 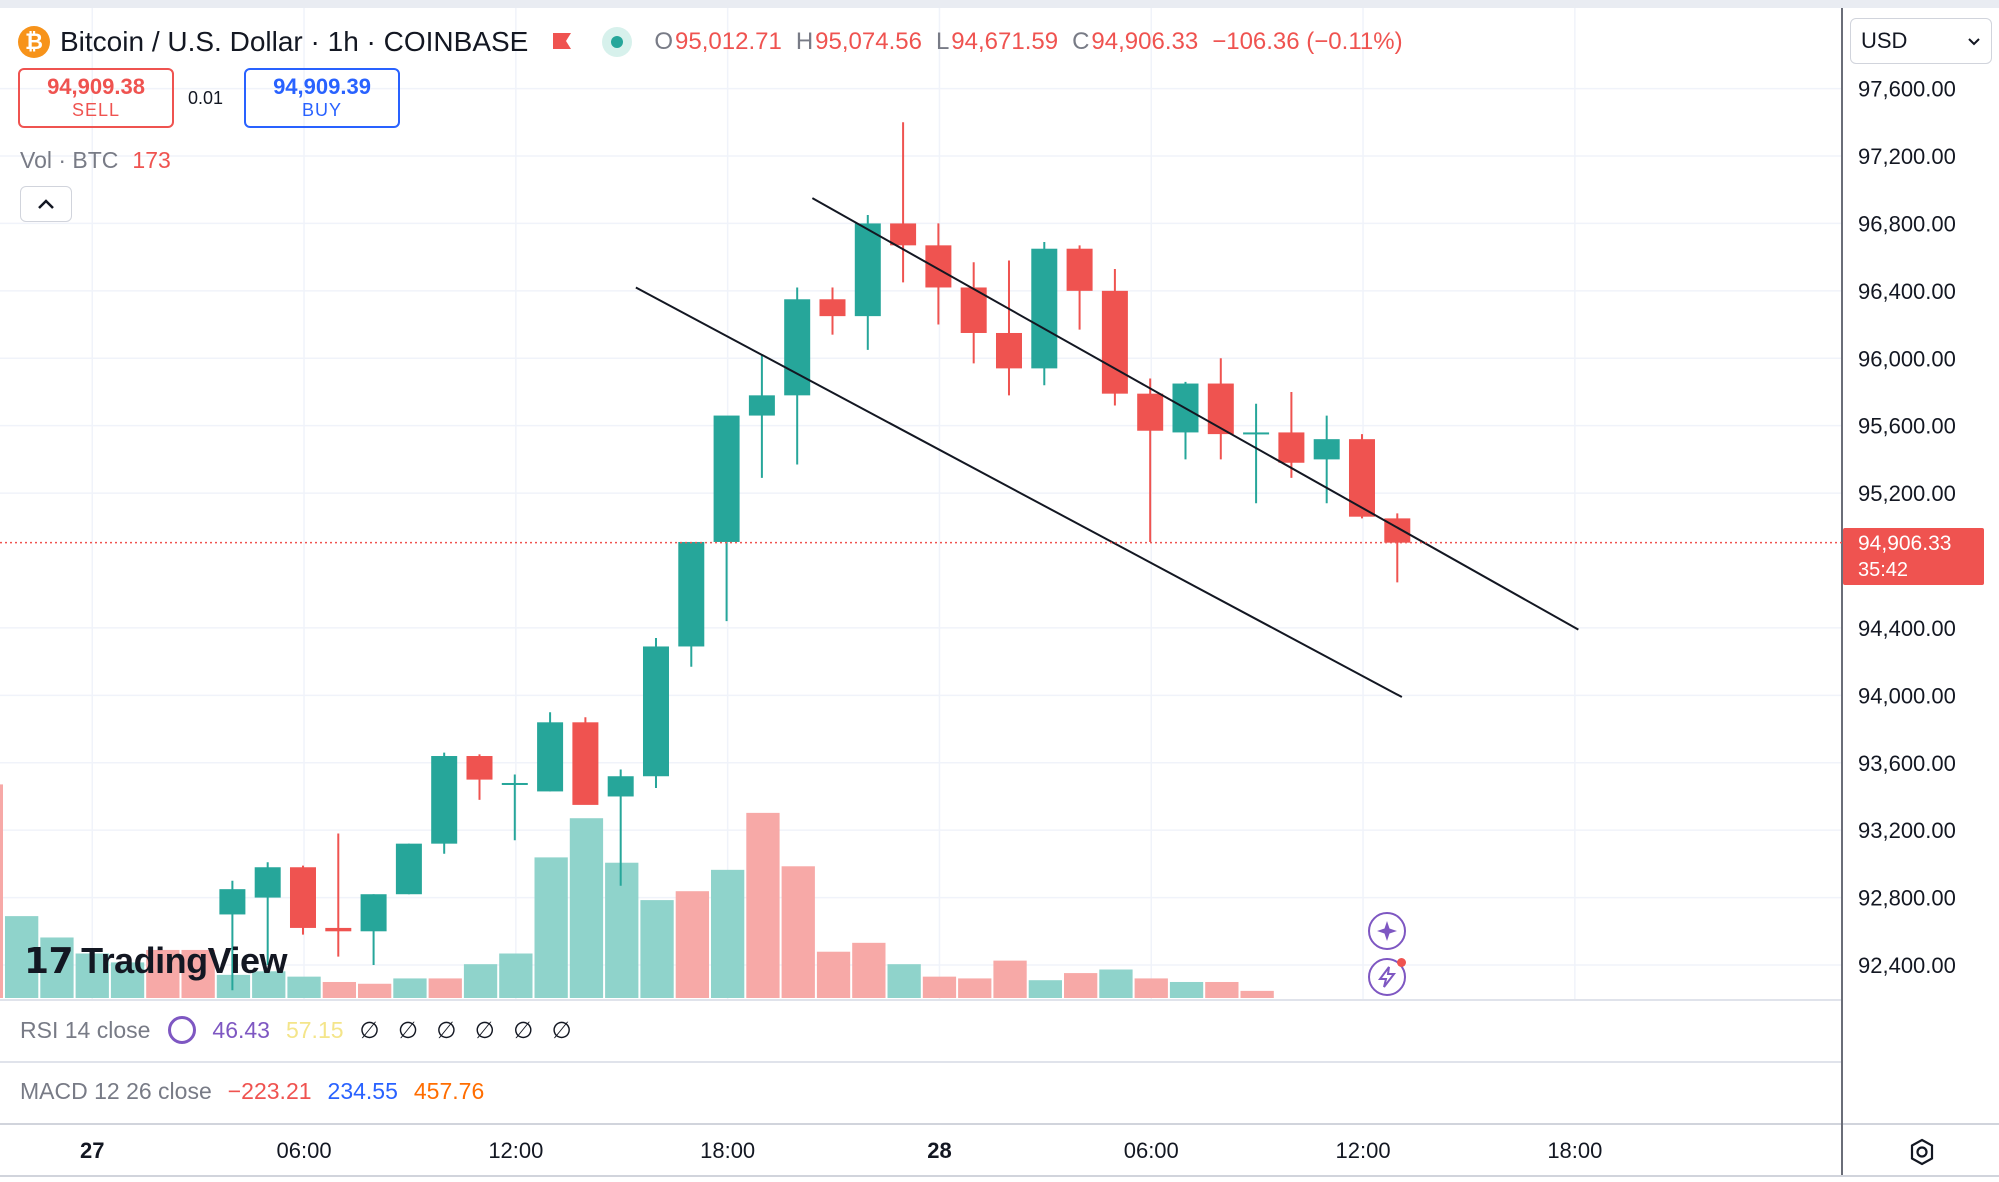 What do you see at coordinates (942, 41) in the screenshot?
I see `low-label: L` at bounding box center [942, 41].